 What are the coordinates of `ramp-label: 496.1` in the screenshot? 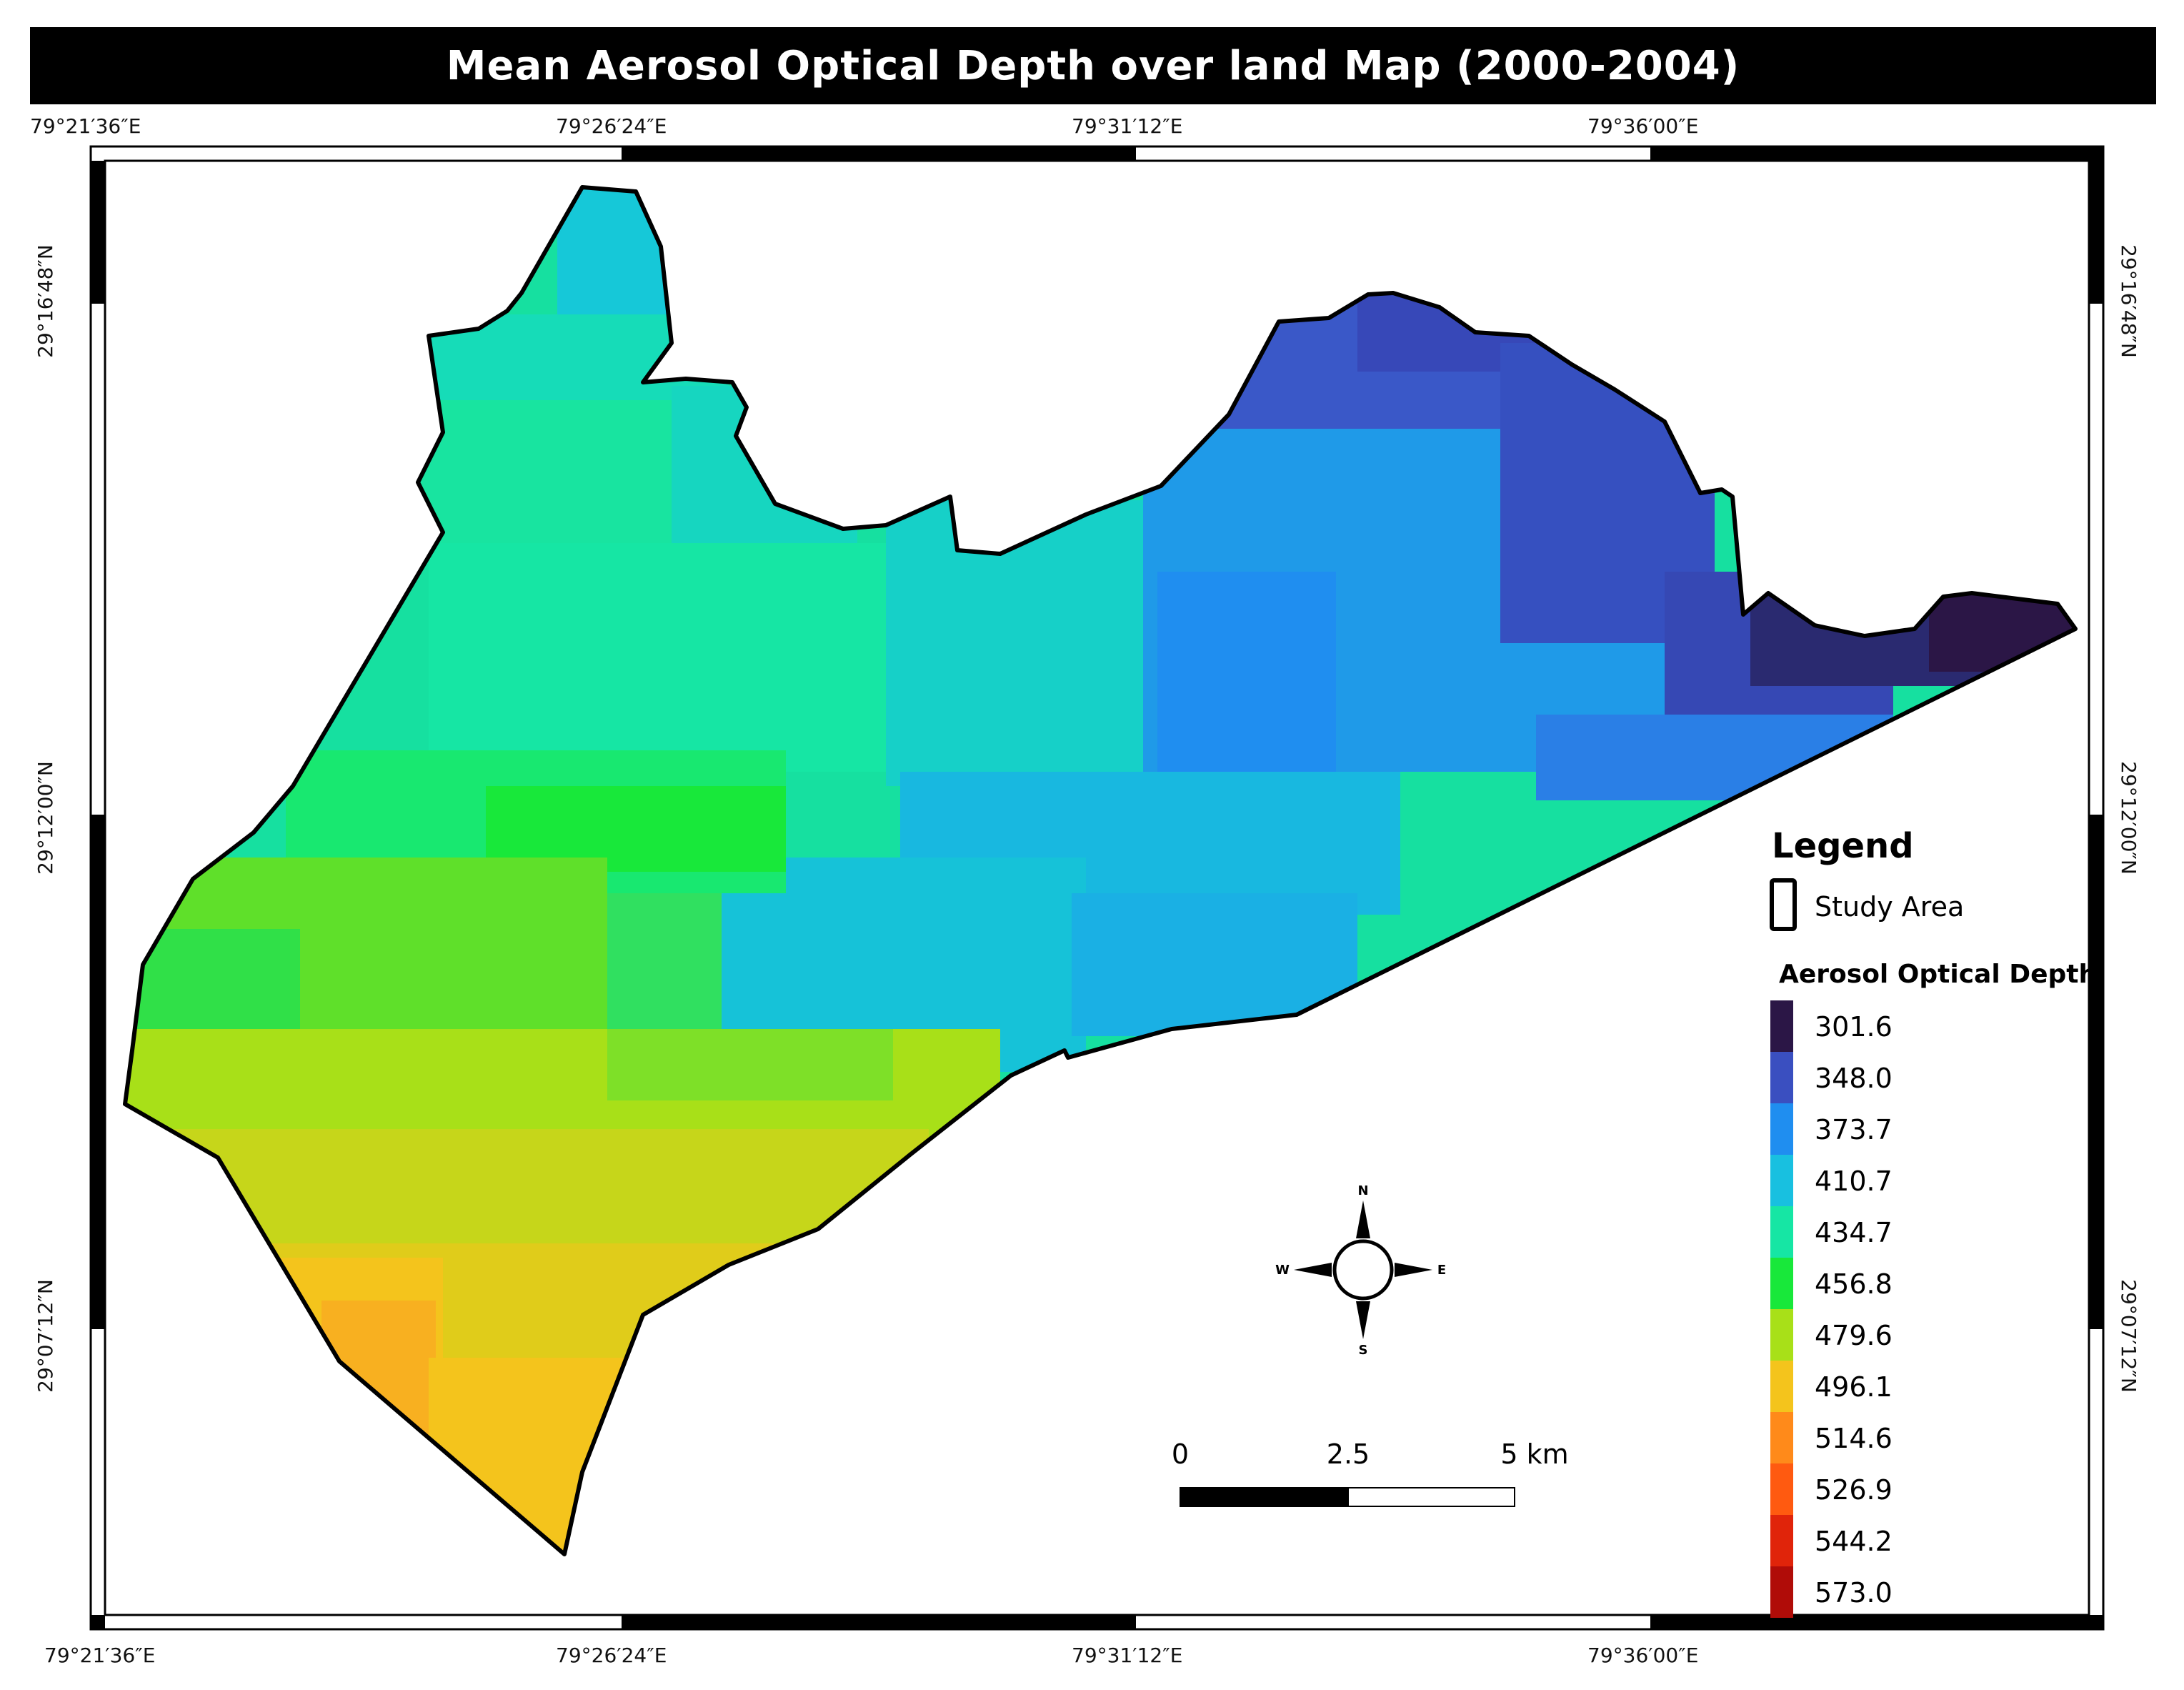 It's located at (1854, 1387).